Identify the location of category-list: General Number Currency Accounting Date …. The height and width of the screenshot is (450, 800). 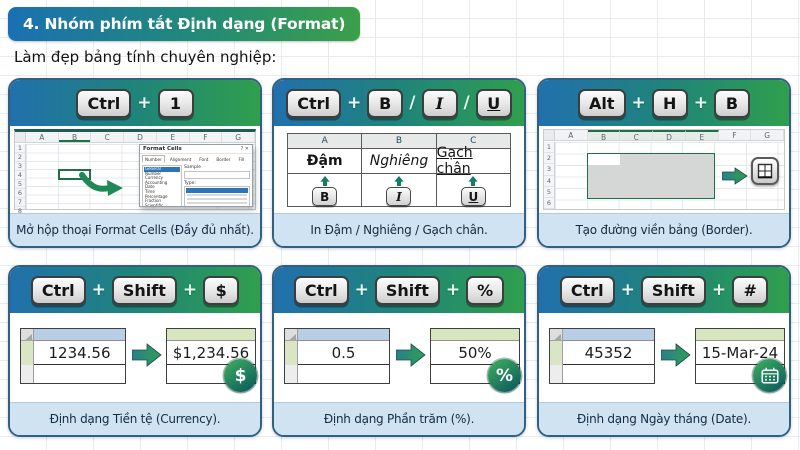
(162, 185).